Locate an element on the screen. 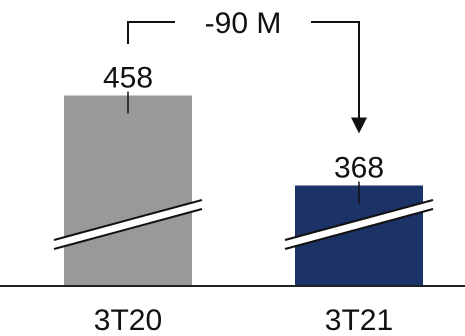 This screenshot has height=336, width=465. difference-label-background is located at coordinates (243, 23).